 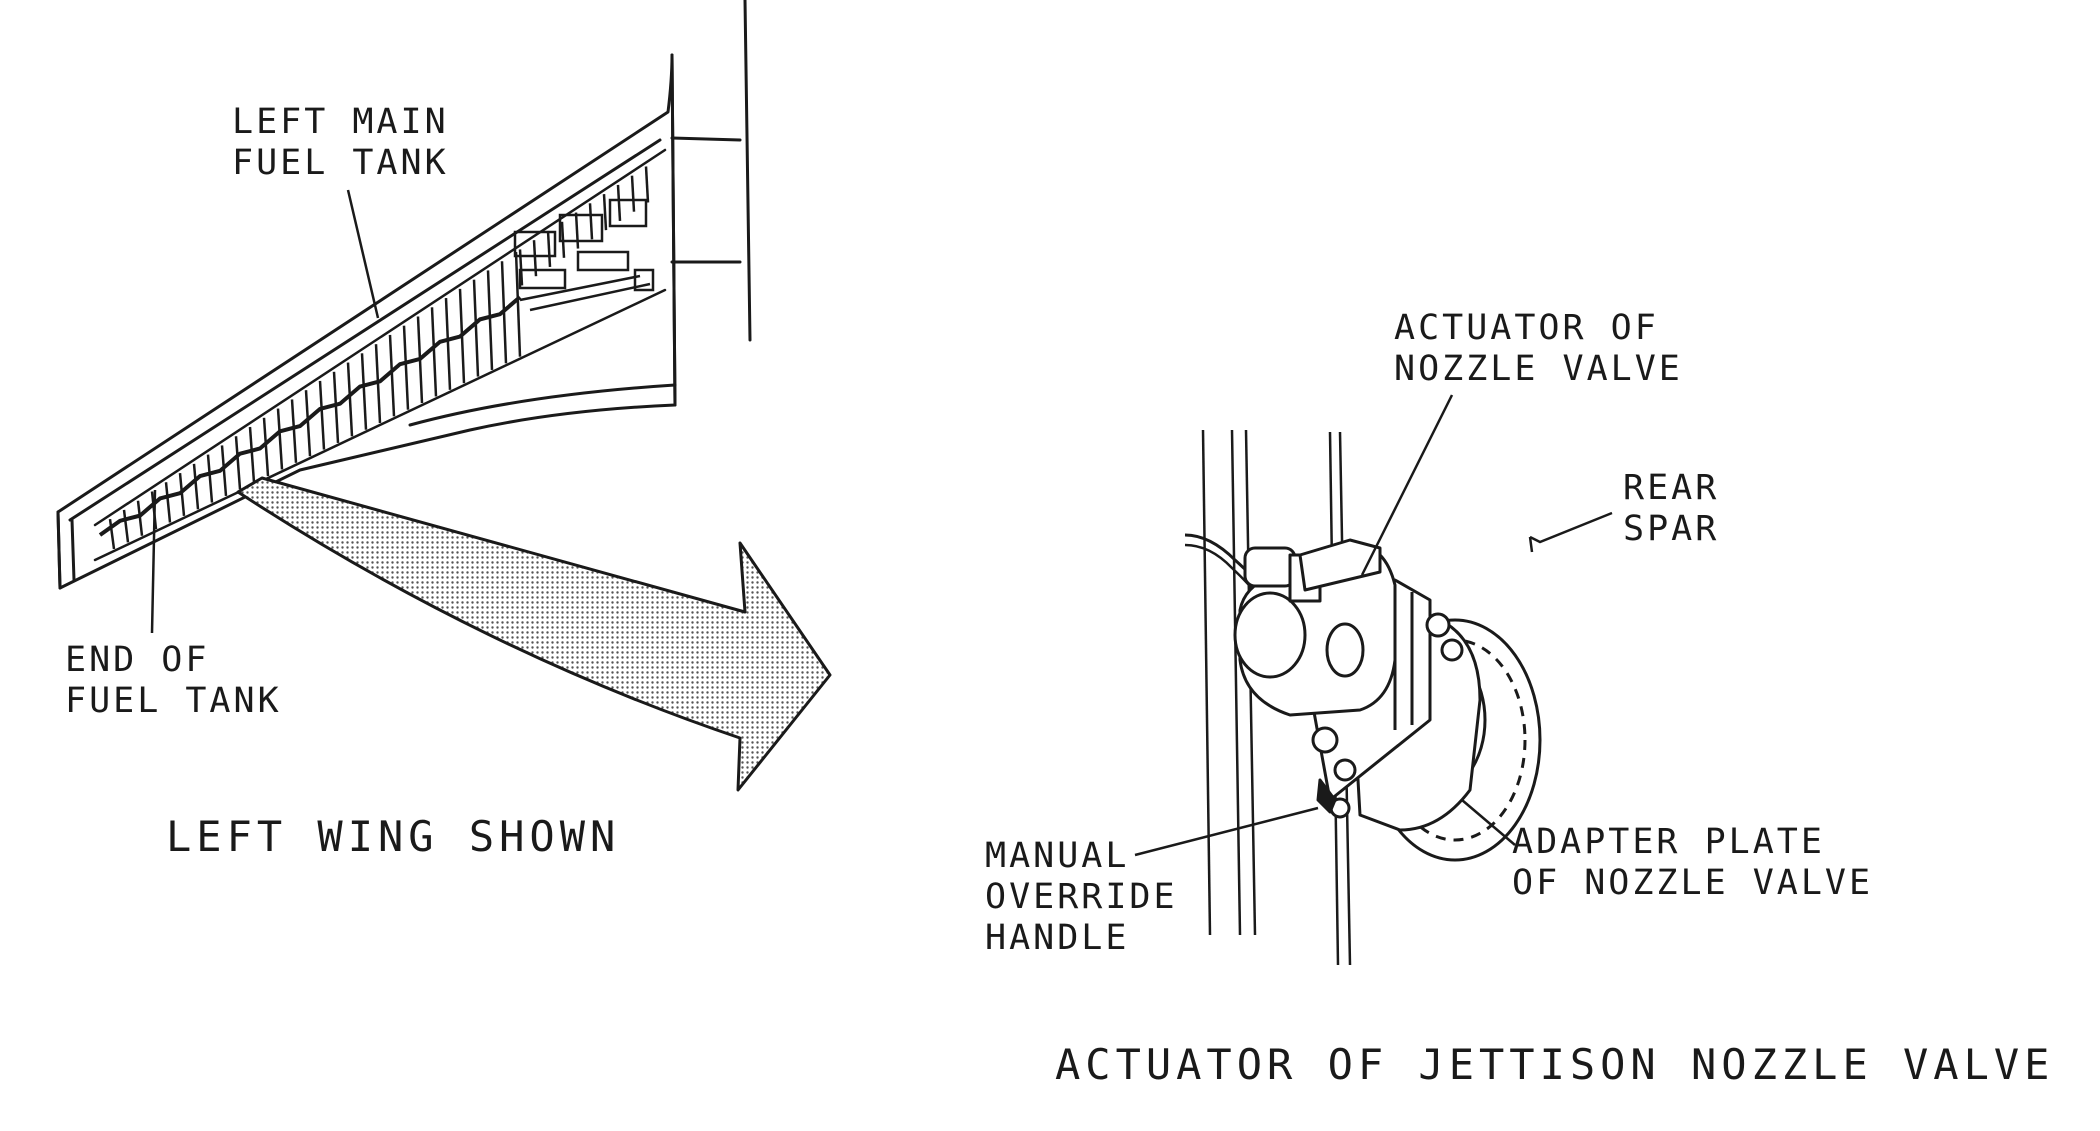 What do you see at coordinates (153, 561) in the screenshot?
I see `end-tank-leader` at bounding box center [153, 561].